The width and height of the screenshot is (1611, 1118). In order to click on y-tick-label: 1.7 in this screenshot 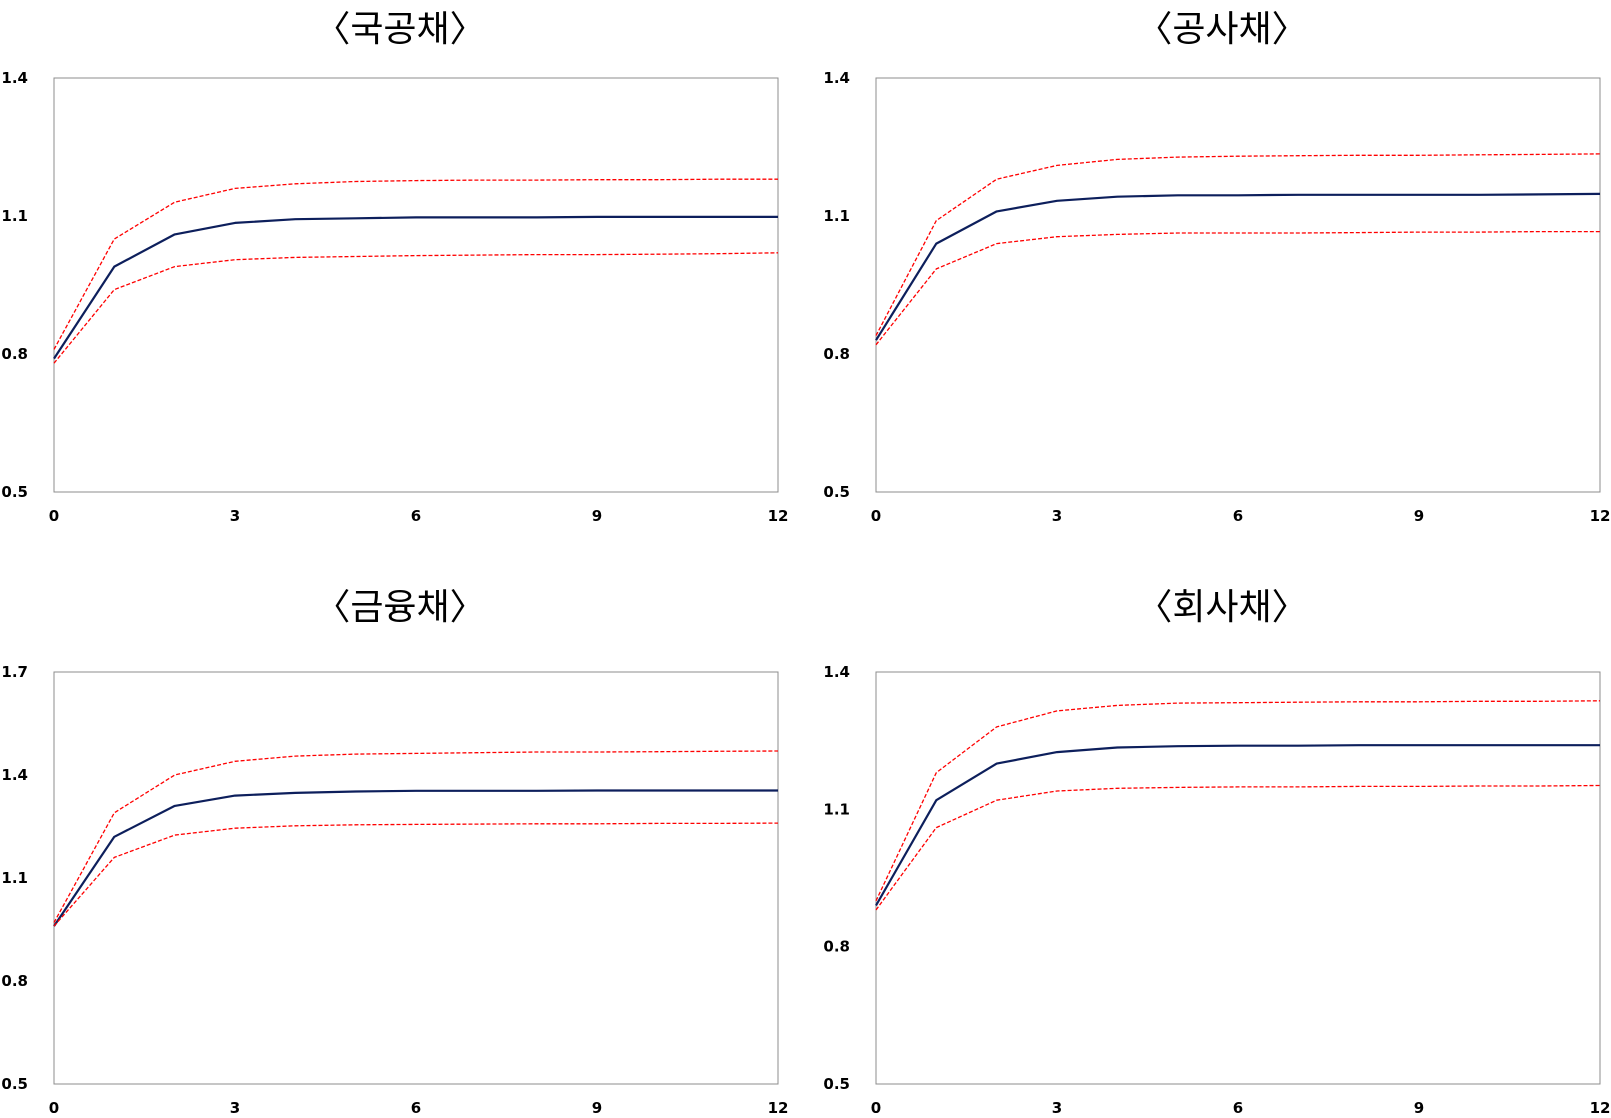, I will do `click(14, 672)`.